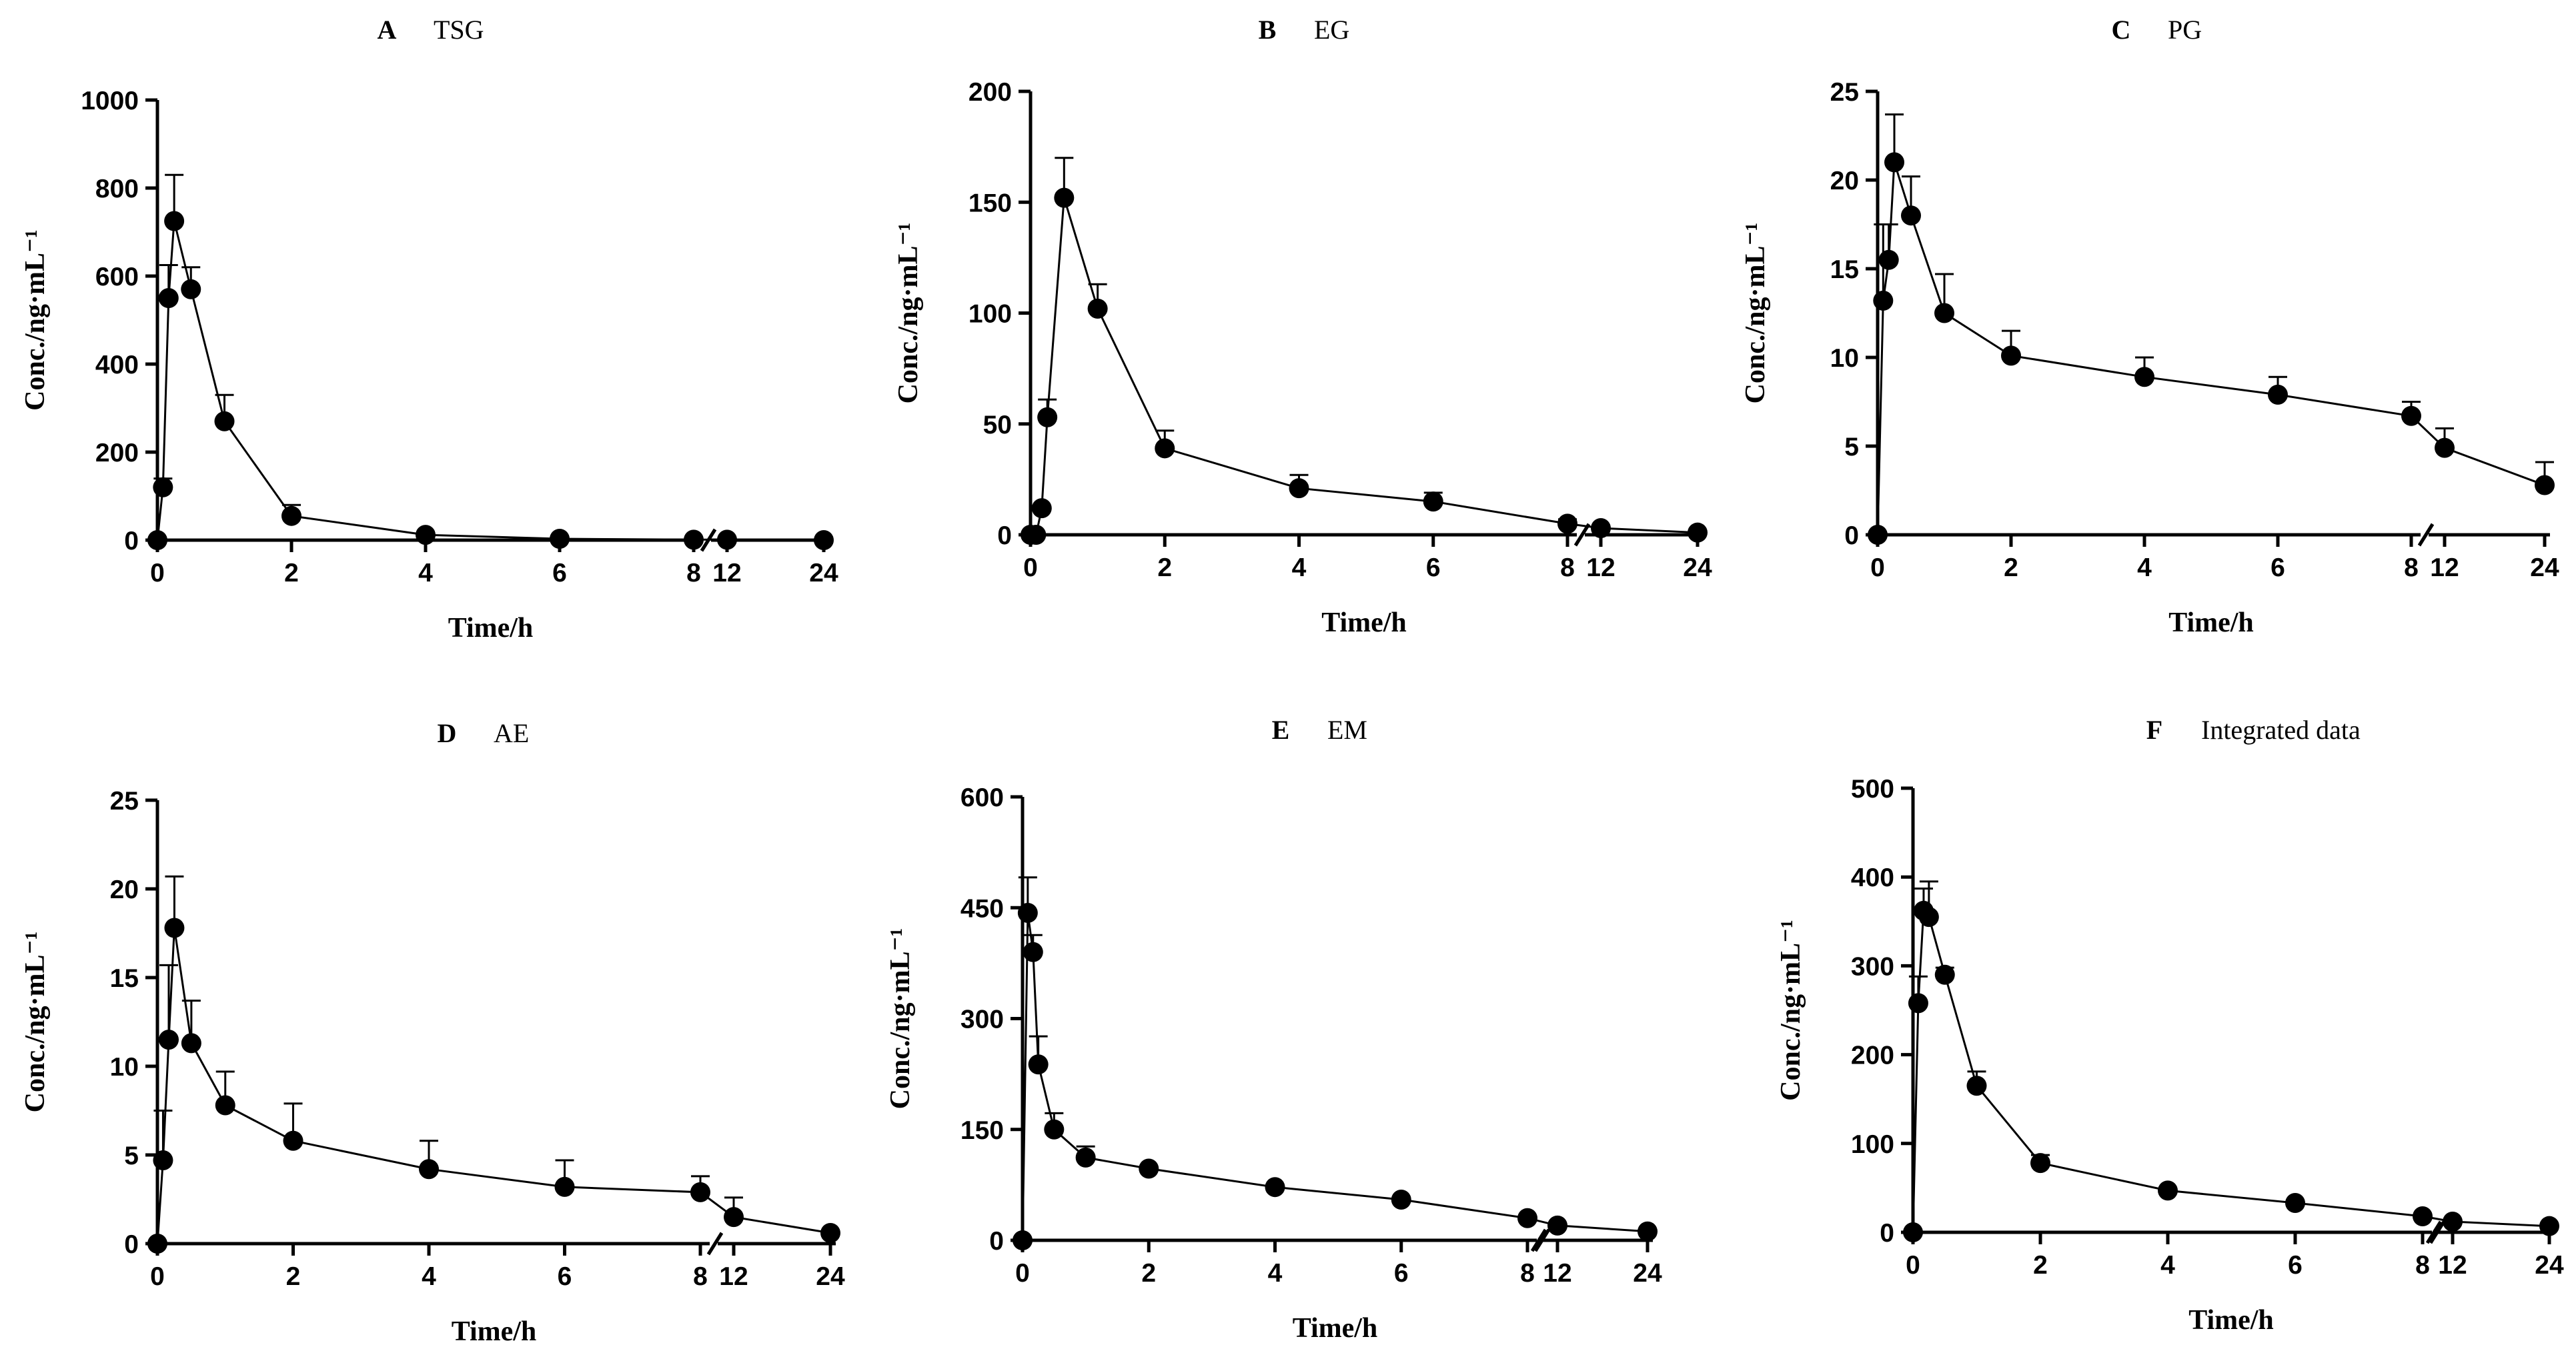  Describe the element at coordinates (459, 30) in the screenshot. I see `panel-title: TSG` at that location.